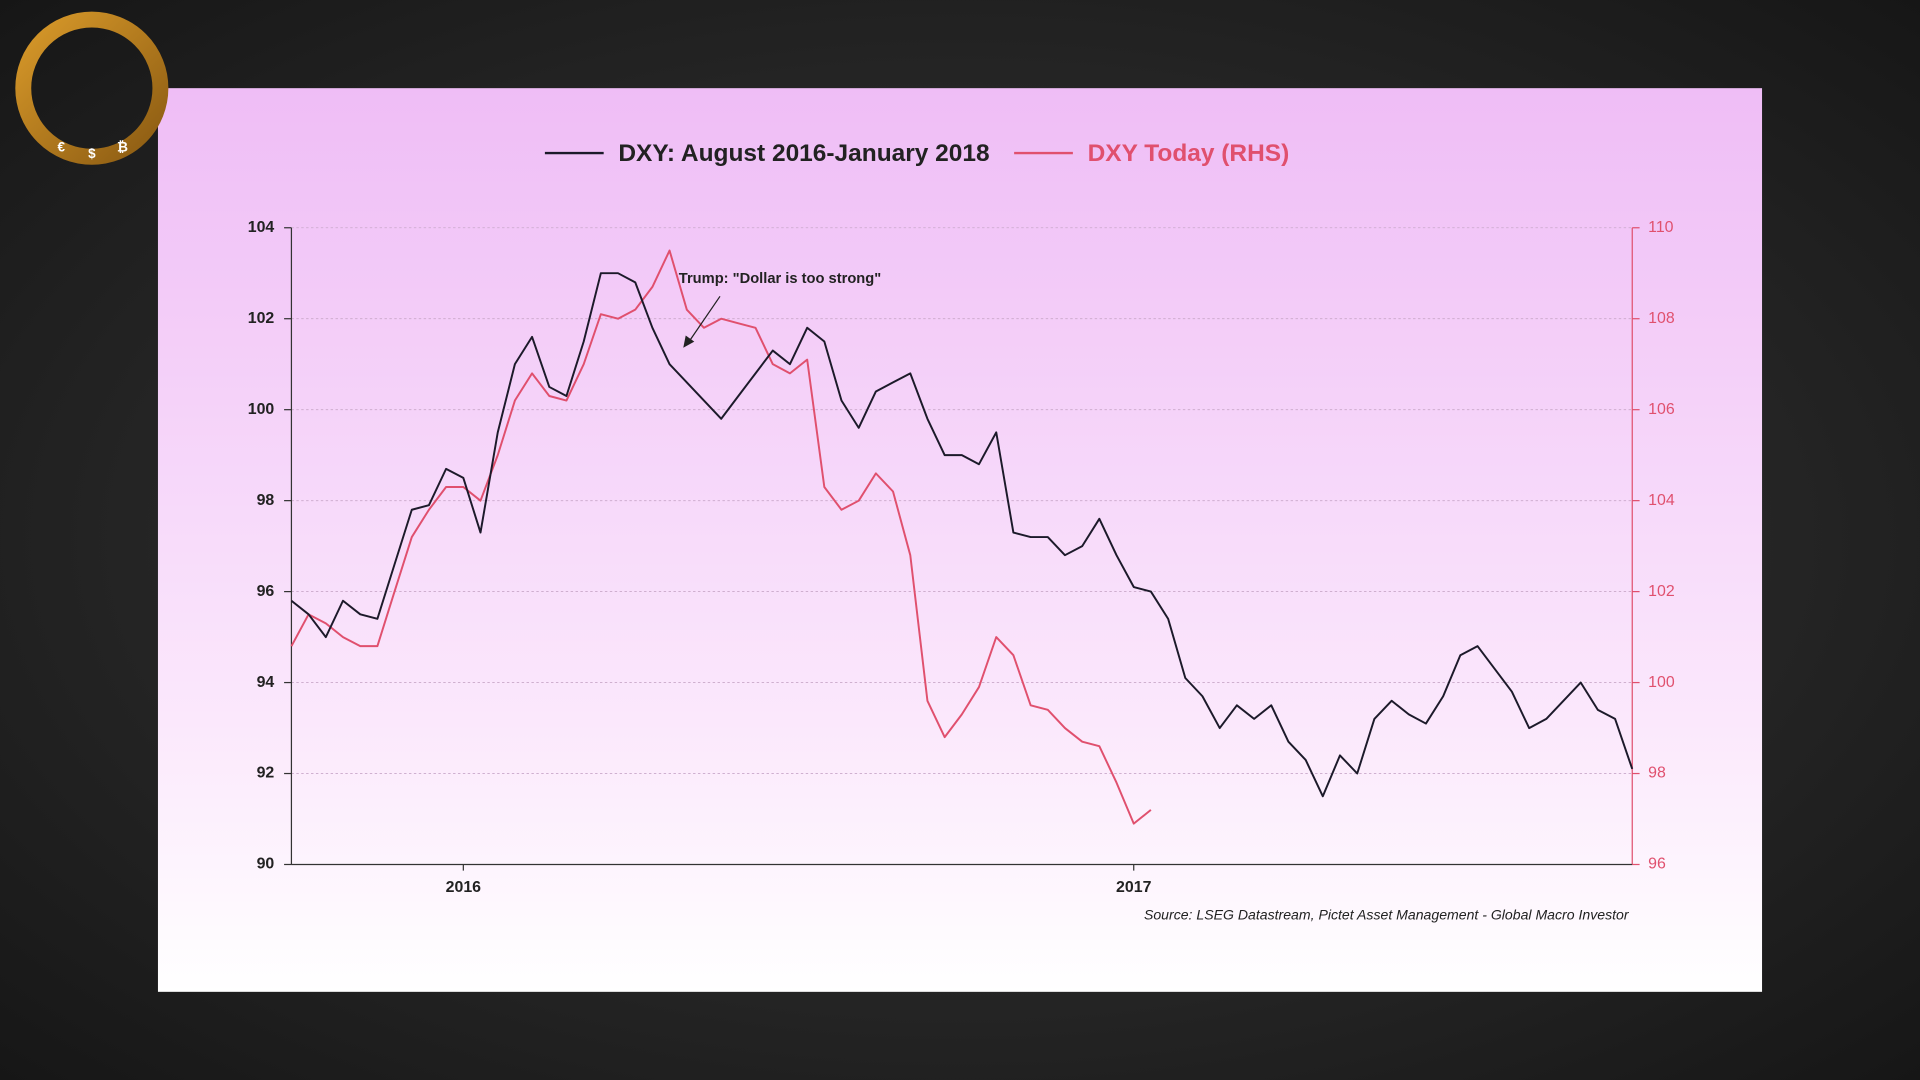 The width and height of the screenshot is (1920, 1080). Describe the element at coordinates (1661, 591) in the screenshot. I see `y2-tick-label: 102` at that location.